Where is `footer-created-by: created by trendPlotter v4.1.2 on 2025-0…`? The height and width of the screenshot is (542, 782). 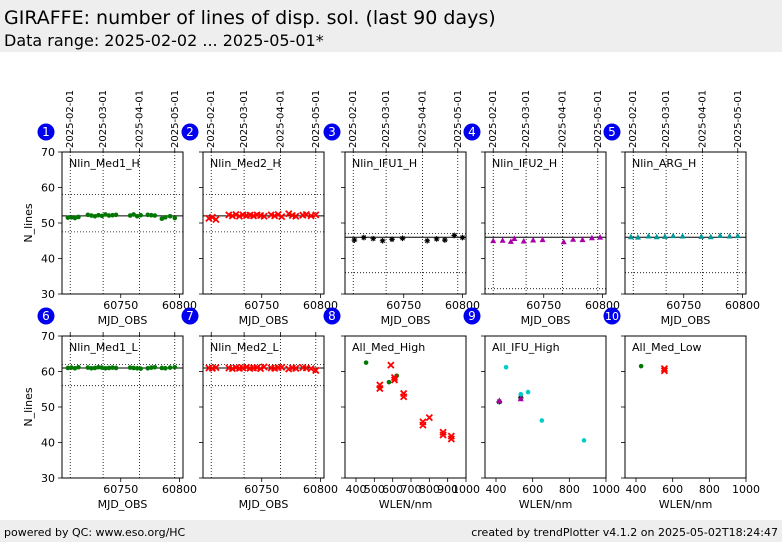 footer-created-by: created by trendPlotter v4.1.2 on 2025-0… is located at coordinates (624, 532).